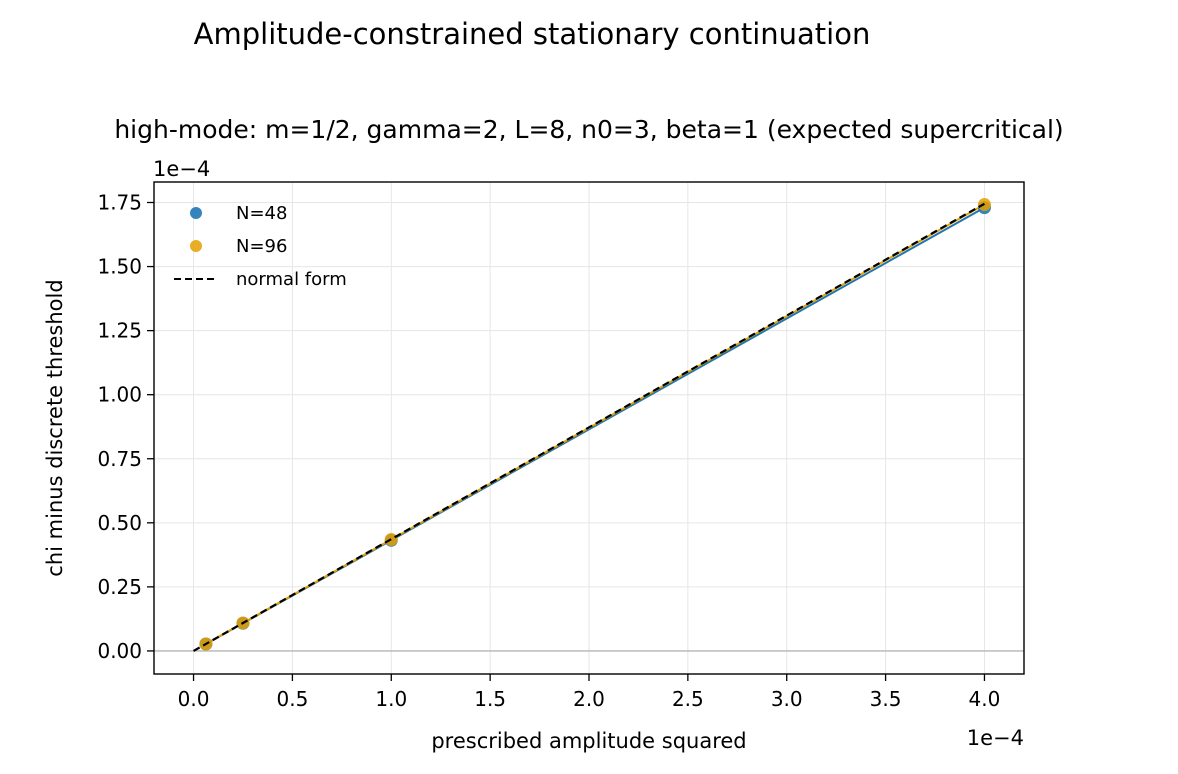  What do you see at coordinates (589, 699) in the screenshot?
I see `x-tick-label: 2.0` at bounding box center [589, 699].